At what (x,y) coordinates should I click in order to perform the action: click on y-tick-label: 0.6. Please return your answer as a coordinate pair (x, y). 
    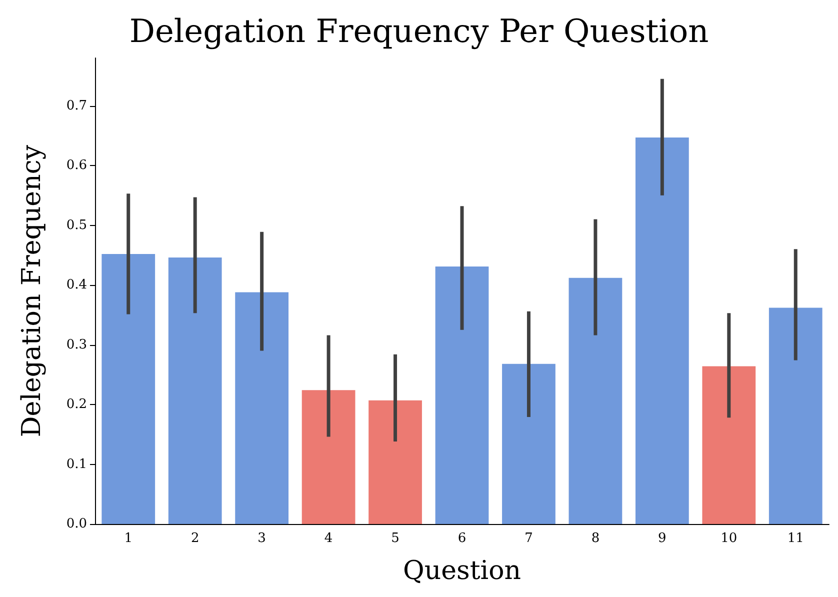
    Looking at the image, I should click on (76, 166).